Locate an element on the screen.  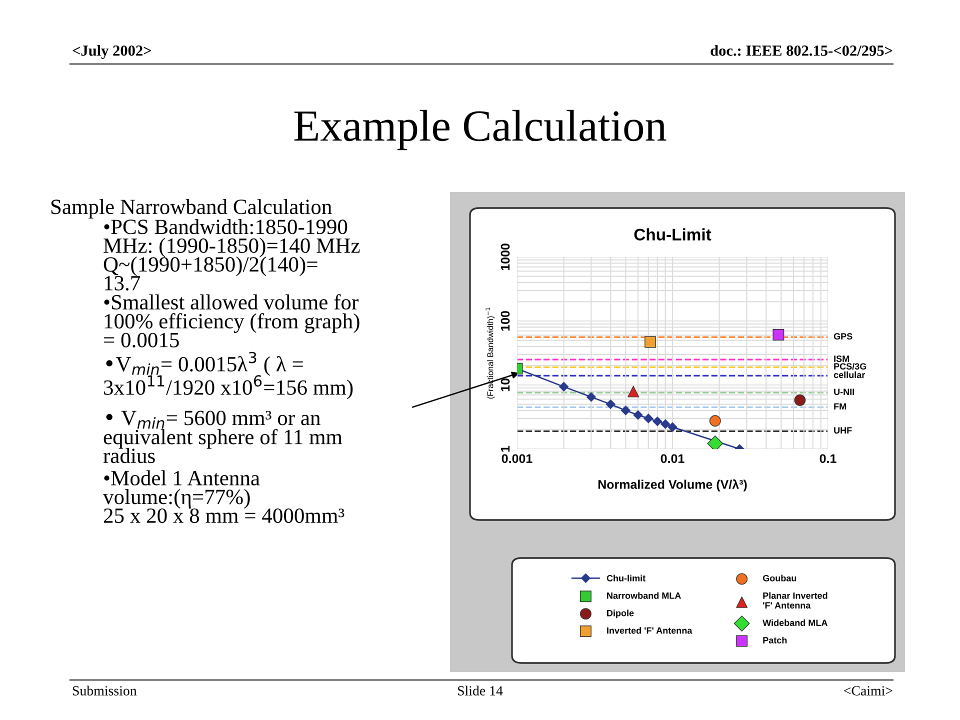
text: Example Calculation is located at coordinates (480, 130).